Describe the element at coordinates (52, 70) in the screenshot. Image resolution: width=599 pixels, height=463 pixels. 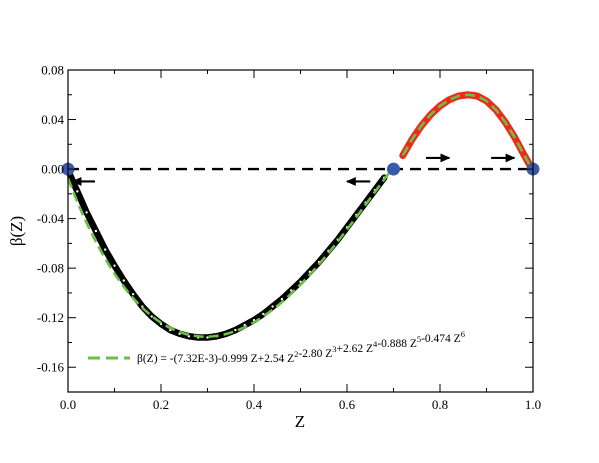
I see `y-tick-label: 0.08` at that location.